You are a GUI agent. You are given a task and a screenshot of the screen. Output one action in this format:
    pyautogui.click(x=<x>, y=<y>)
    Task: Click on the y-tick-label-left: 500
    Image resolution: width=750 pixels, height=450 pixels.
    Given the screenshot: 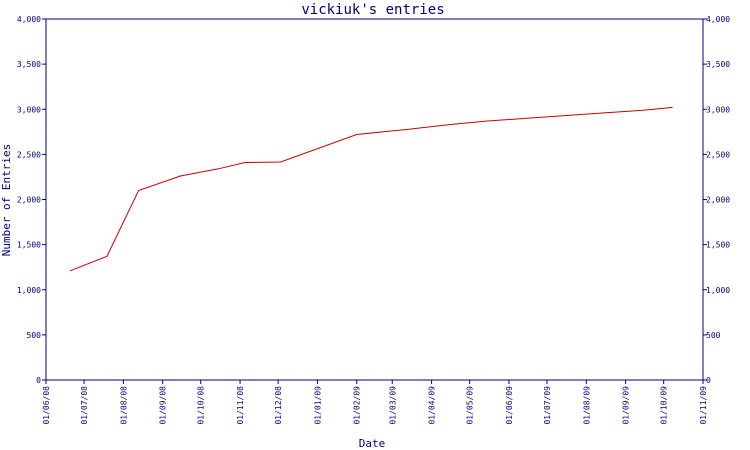 What is the action you would take?
    pyautogui.click(x=34, y=335)
    